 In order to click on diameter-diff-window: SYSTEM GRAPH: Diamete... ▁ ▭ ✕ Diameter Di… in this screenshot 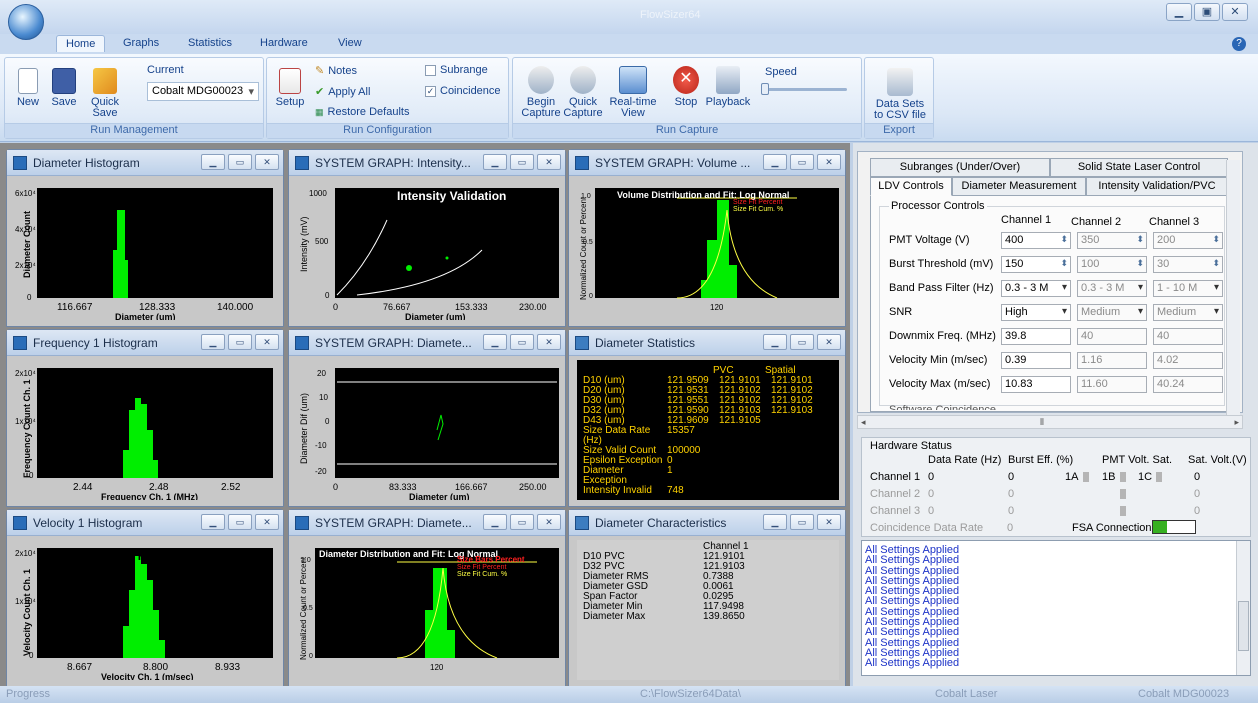, I will do `click(427, 418)`.